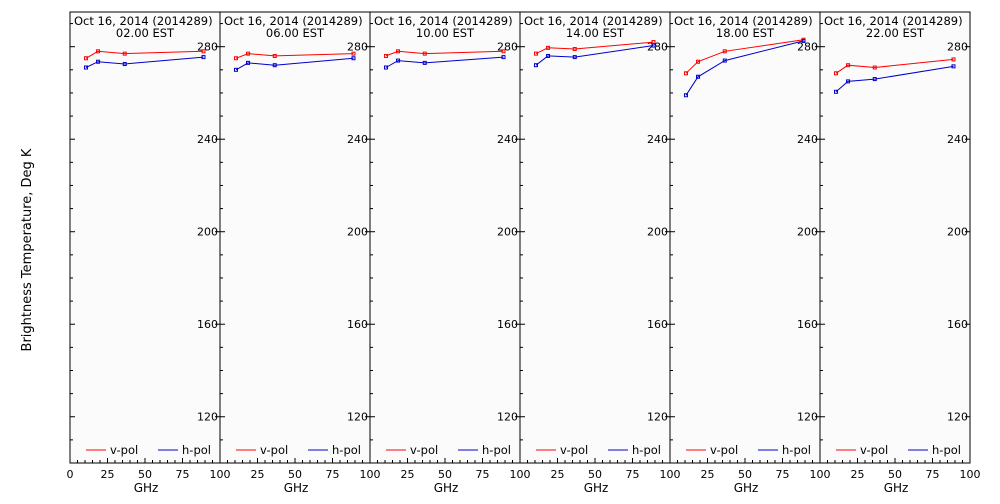 The height and width of the screenshot is (504, 1000). Describe the element at coordinates (295, 33) in the screenshot. I see `panel-subtitle: 06.00 EST` at that location.